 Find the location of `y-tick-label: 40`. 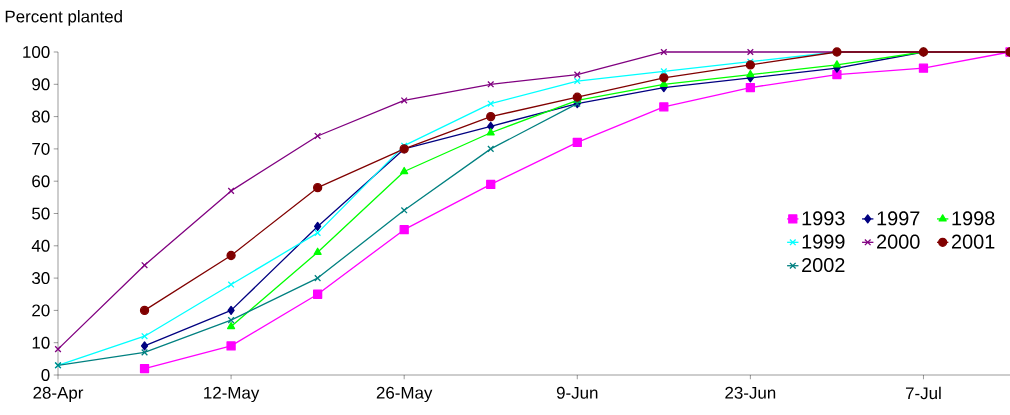

y-tick-label: 40 is located at coordinates (40, 245).